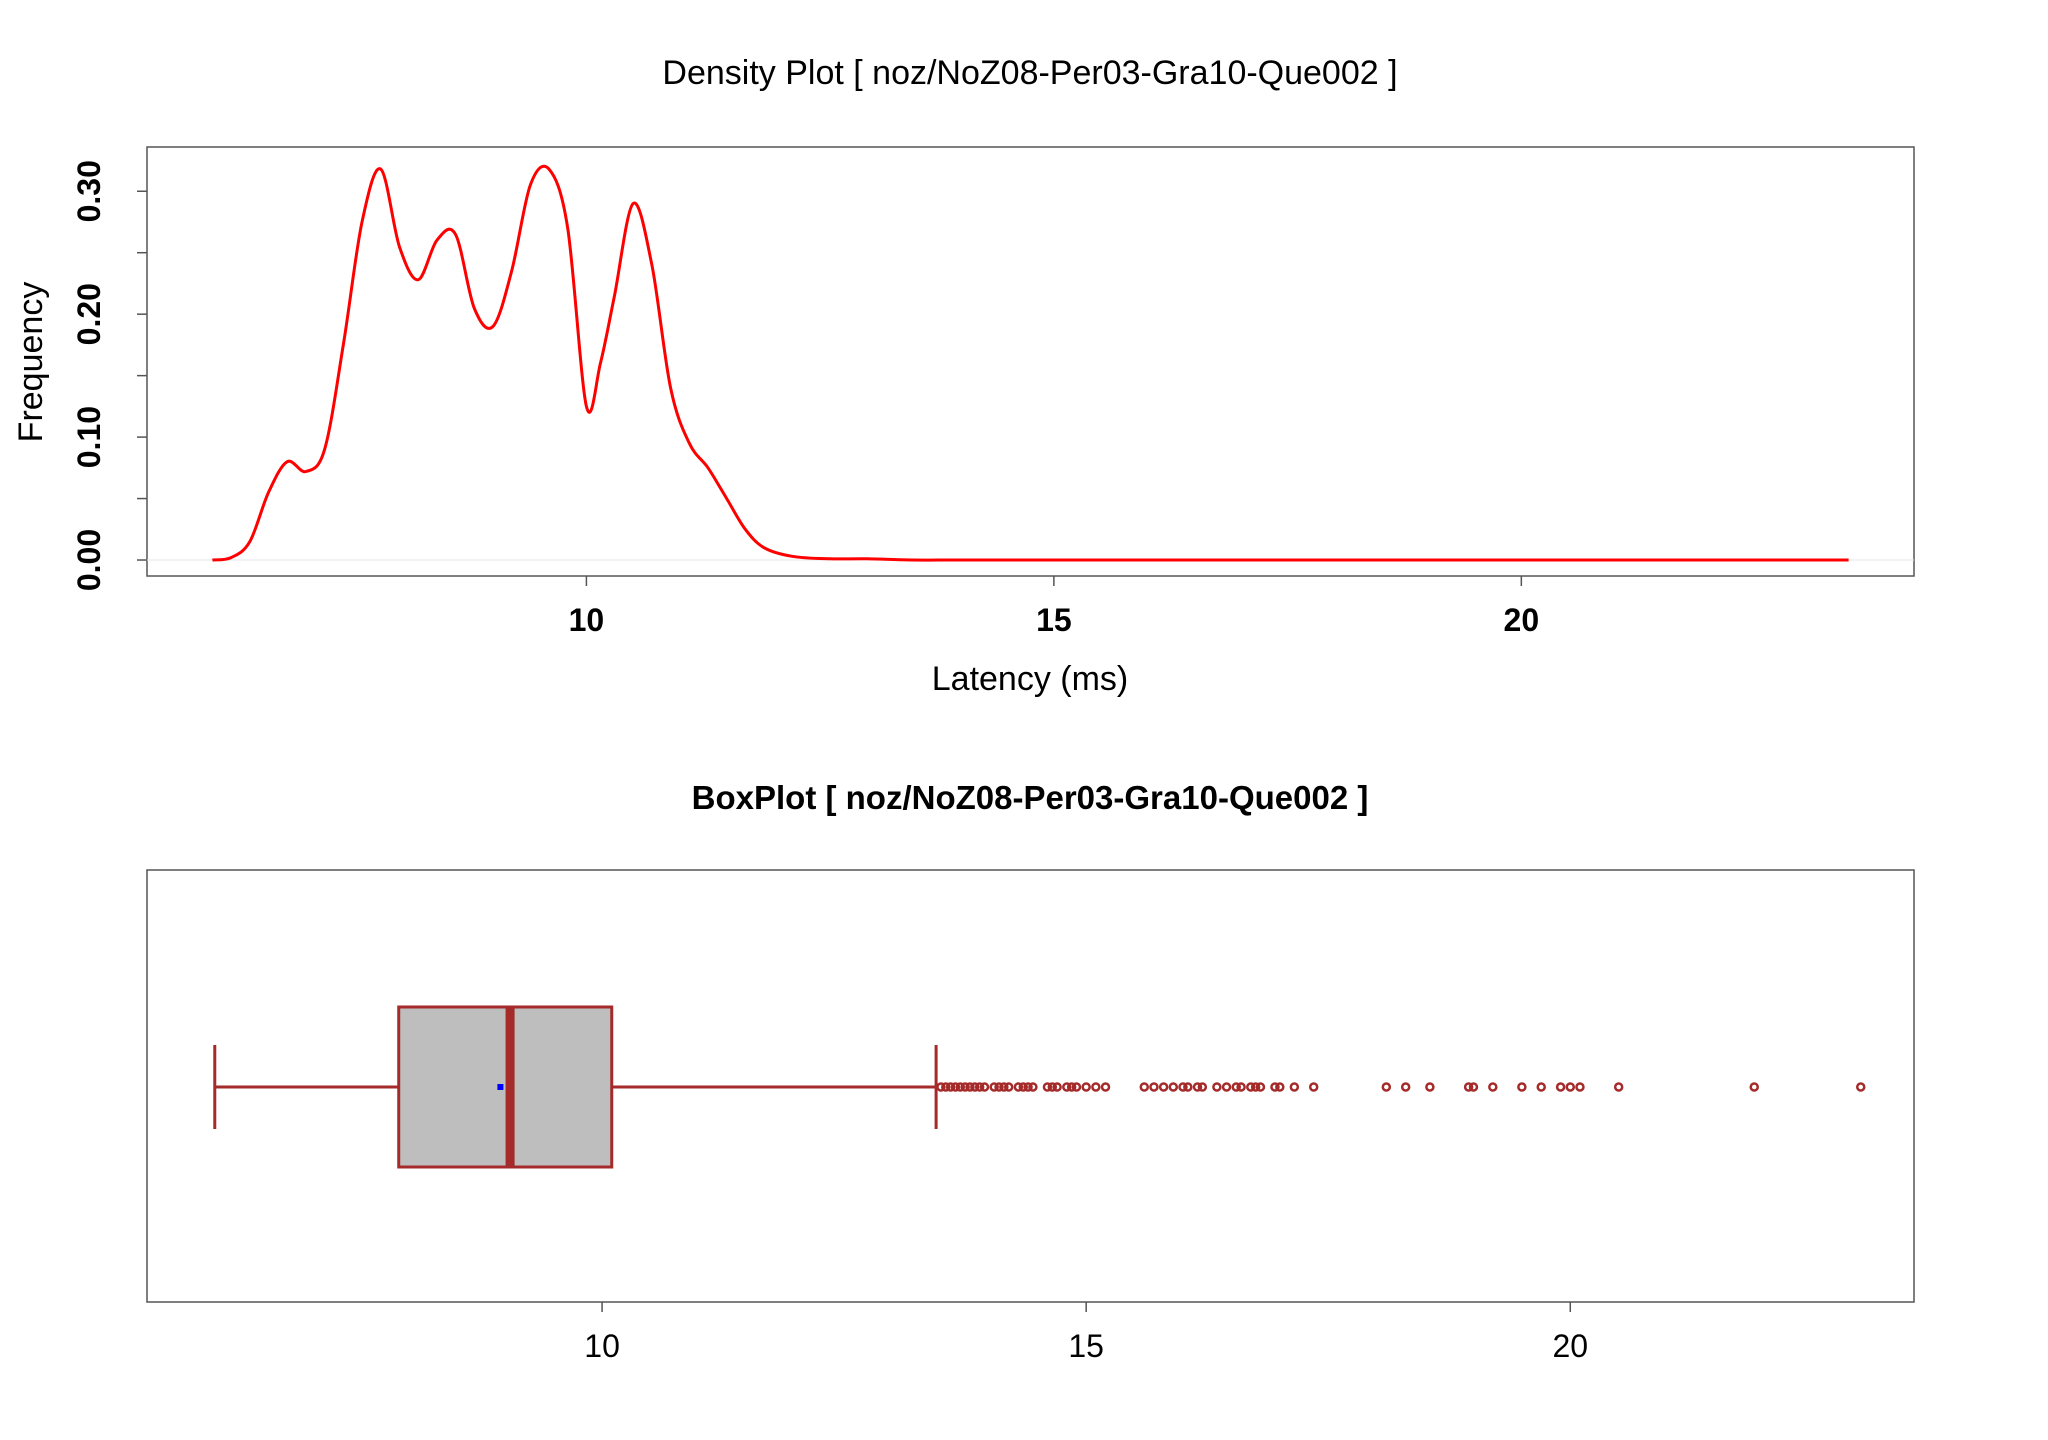 Image resolution: width=2048 pixels, height=1440 pixels. Describe the element at coordinates (89, 437) in the screenshot. I see `density-y-tick-label: 0.10` at that location.